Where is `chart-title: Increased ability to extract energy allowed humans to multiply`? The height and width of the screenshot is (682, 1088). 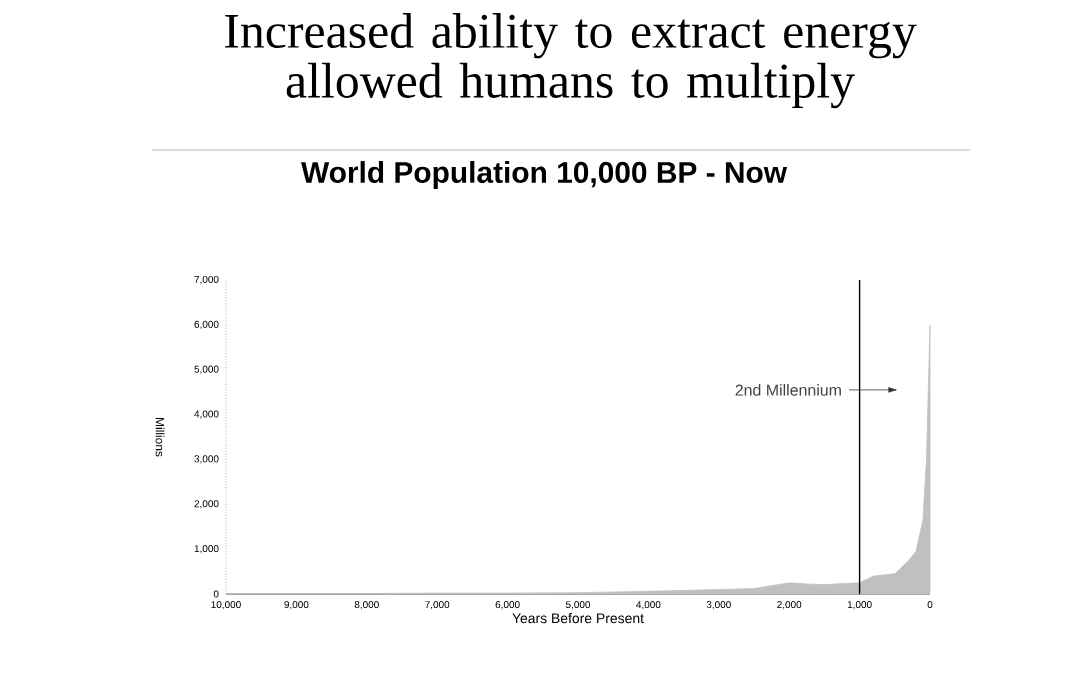 chart-title: Increased ability to extract energy allowed humans to multiply is located at coordinates (571, 61).